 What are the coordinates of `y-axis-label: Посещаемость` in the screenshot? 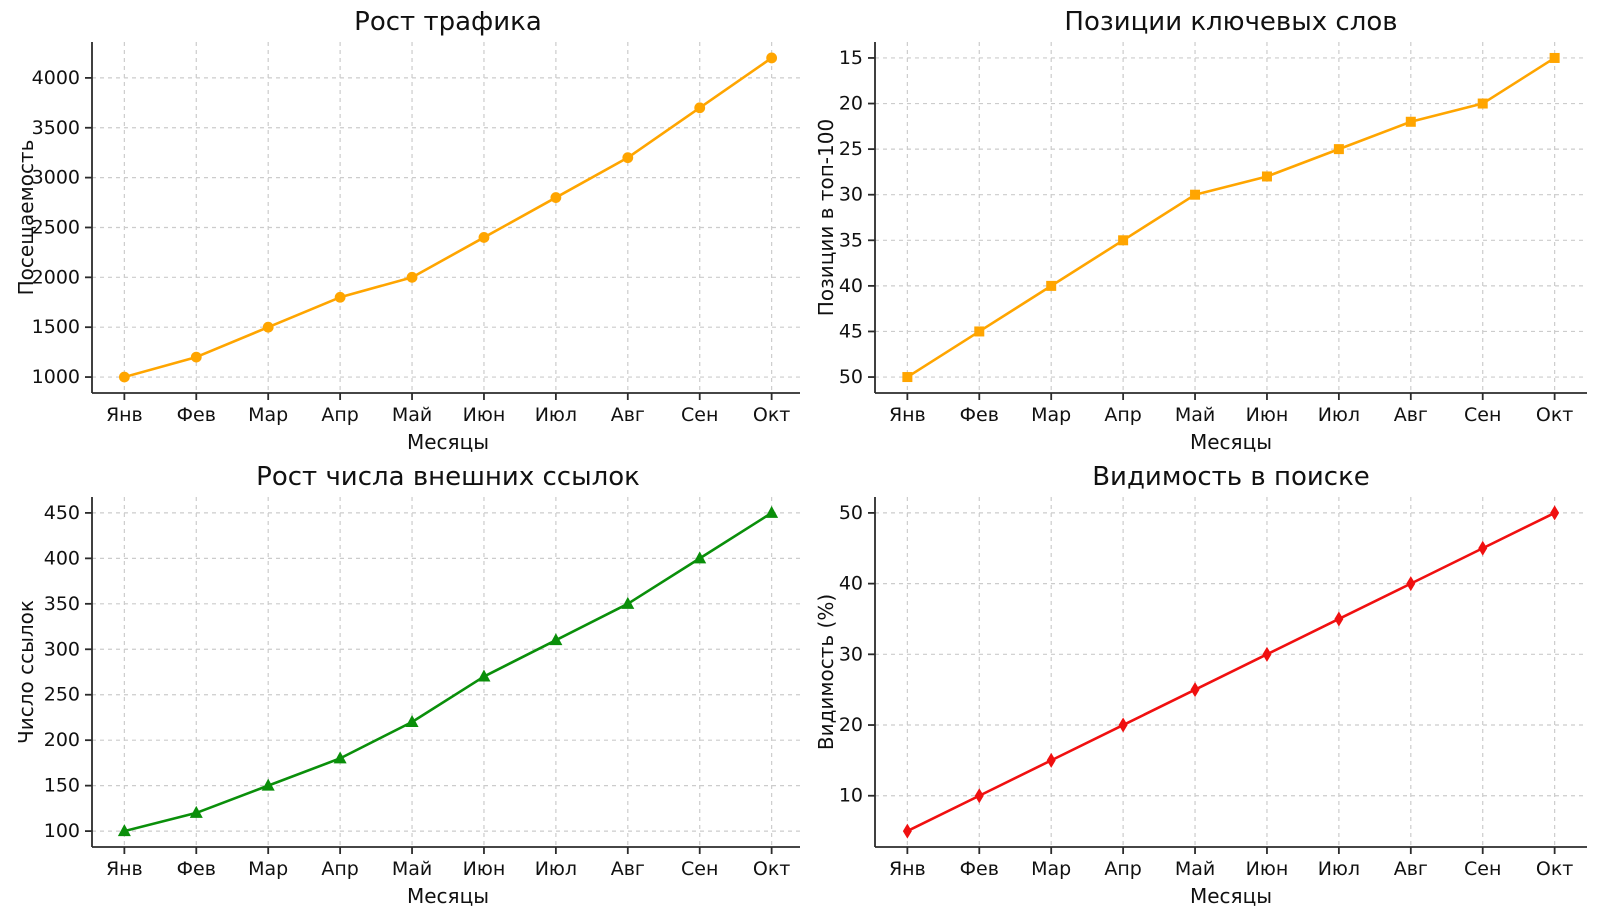 It's located at (26, 218).